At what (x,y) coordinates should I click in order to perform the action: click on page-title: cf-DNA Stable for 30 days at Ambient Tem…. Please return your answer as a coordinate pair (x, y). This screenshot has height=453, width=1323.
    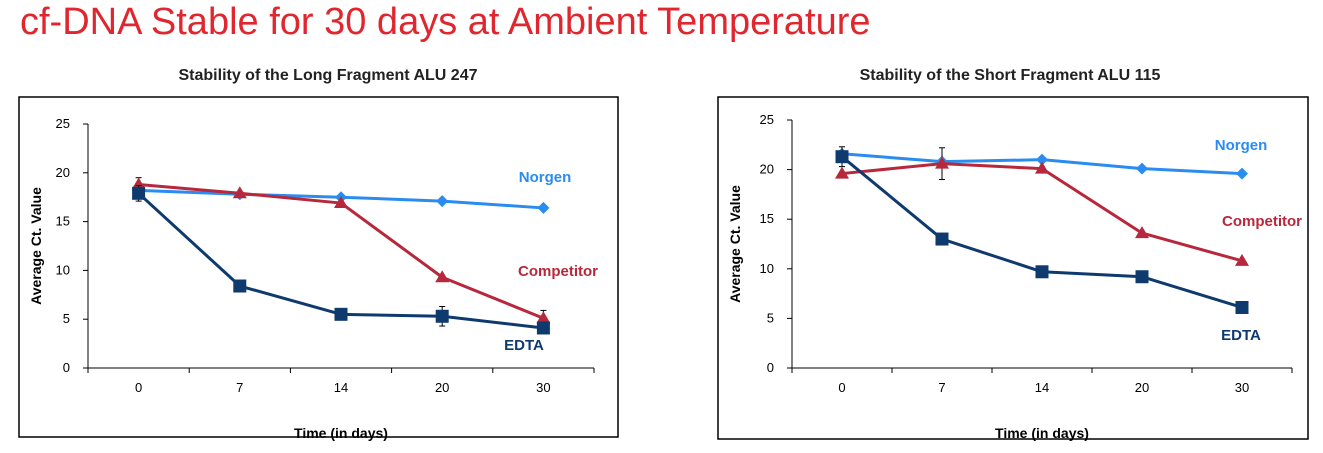
    Looking at the image, I should click on (445, 22).